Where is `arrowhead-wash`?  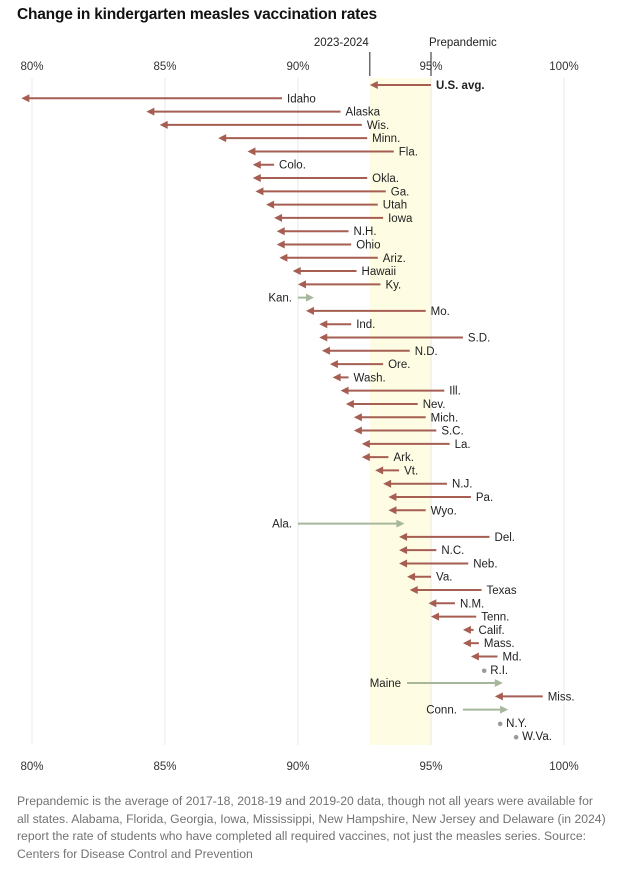 arrowhead-wash is located at coordinates (336, 377).